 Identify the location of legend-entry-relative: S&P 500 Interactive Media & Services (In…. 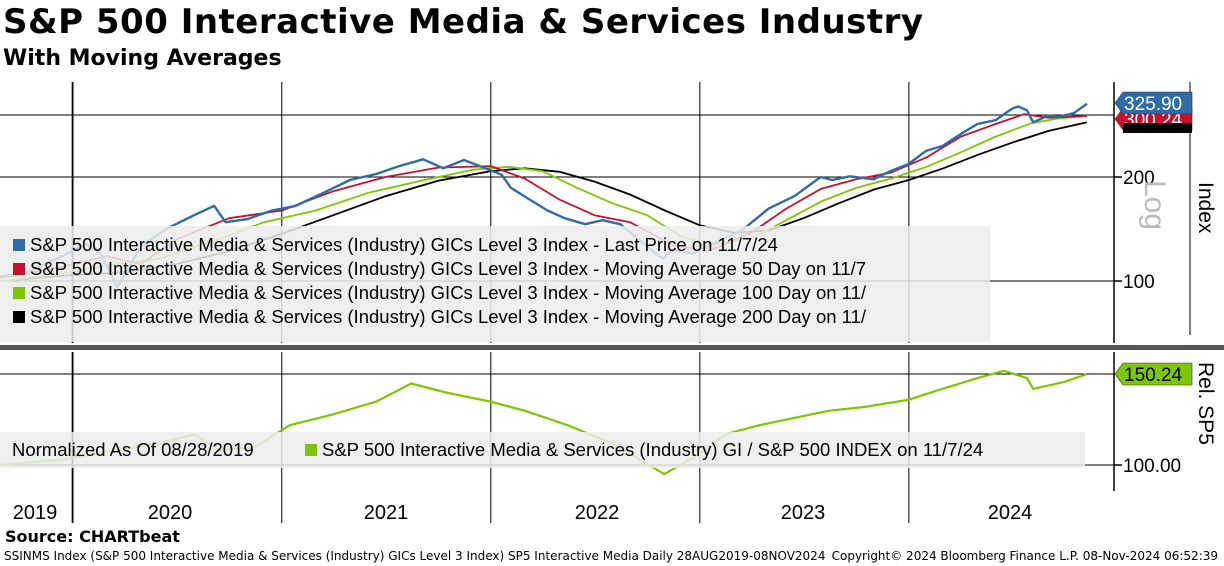
(652, 449).